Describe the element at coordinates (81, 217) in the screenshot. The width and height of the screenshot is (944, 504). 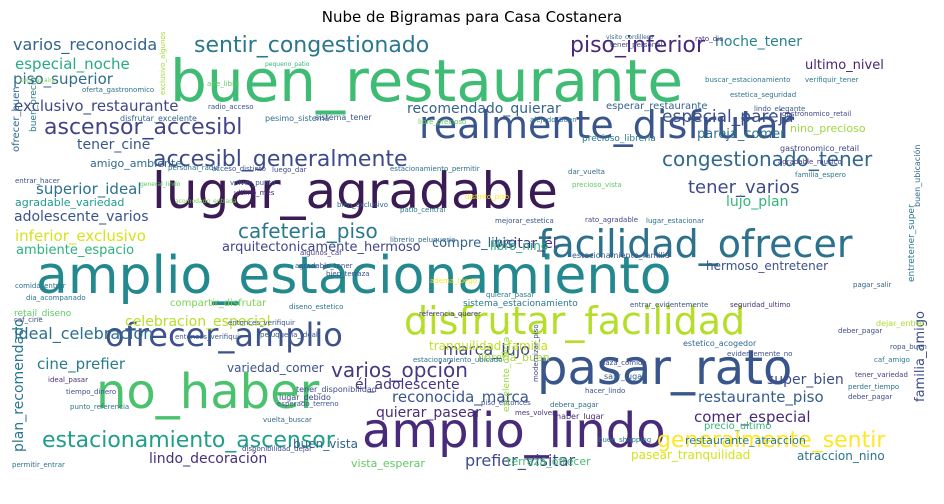
I see `bigram-word: adolescente_varios` at that location.